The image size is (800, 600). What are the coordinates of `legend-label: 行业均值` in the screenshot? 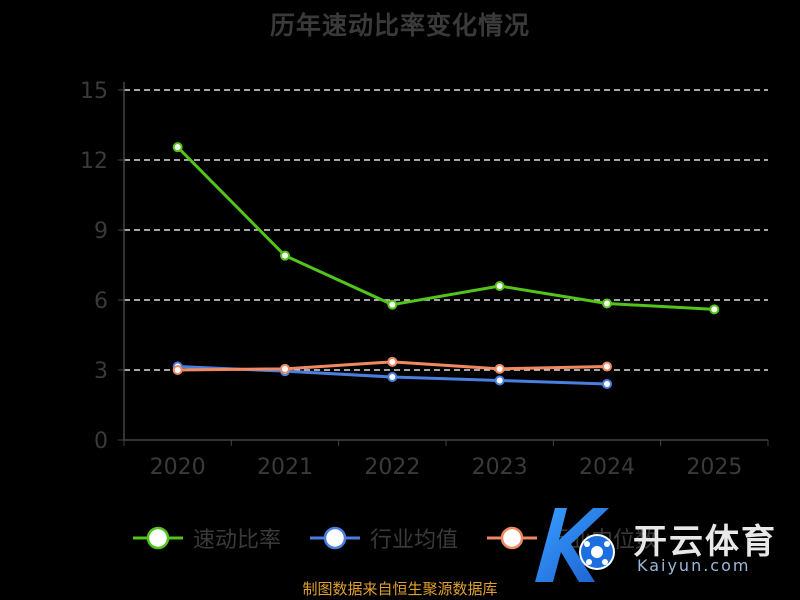 It's located at (414, 540).